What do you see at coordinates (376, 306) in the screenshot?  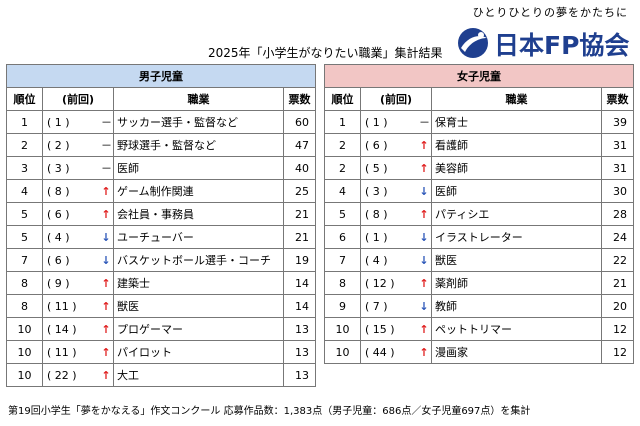 I see `prev-rank: ( 7 )` at bounding box center [376, 306].